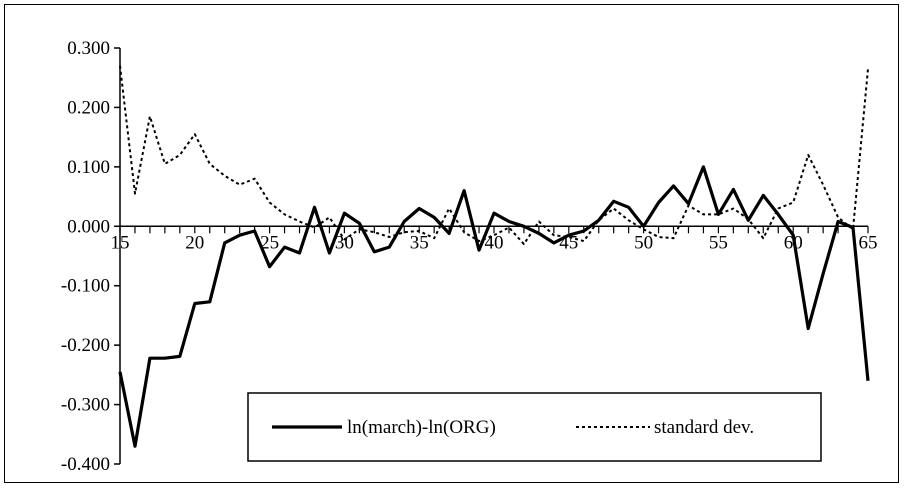 This screenshot has height=489, width=905. I want to click on legend: ln(march)-ln(ORG) standard dev., so click(534, 427).